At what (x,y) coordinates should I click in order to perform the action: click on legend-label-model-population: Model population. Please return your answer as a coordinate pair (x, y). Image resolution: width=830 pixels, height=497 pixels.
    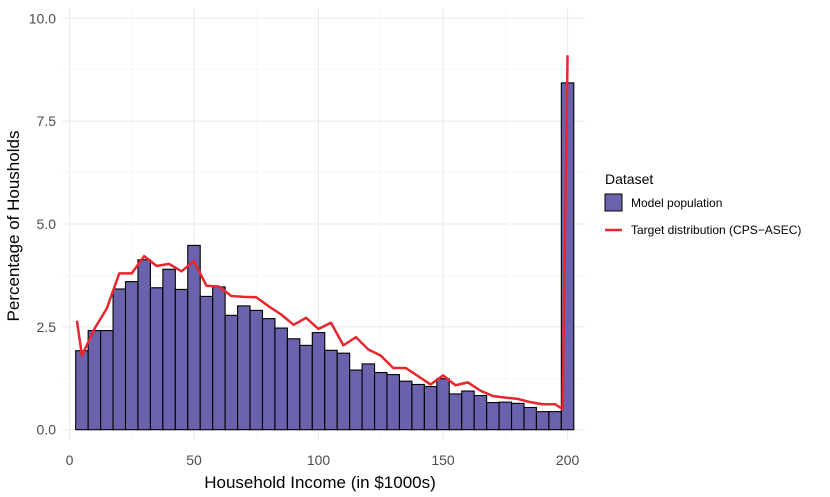
    Looking at the image, I should click on (676, 203).